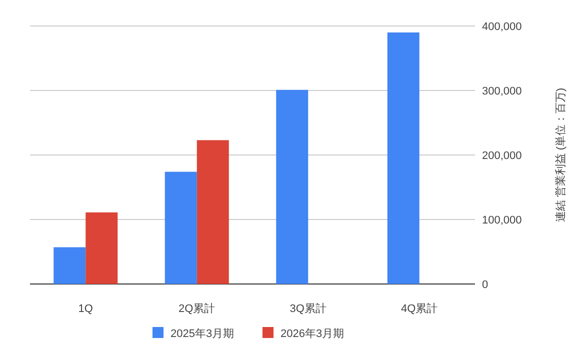 The width and height of the screenshot is (578, 363). What do you see at coordinates (502, 27) in the screenshot?
I see `y-tick-label: 400,000` at bounding box center [502, 27].